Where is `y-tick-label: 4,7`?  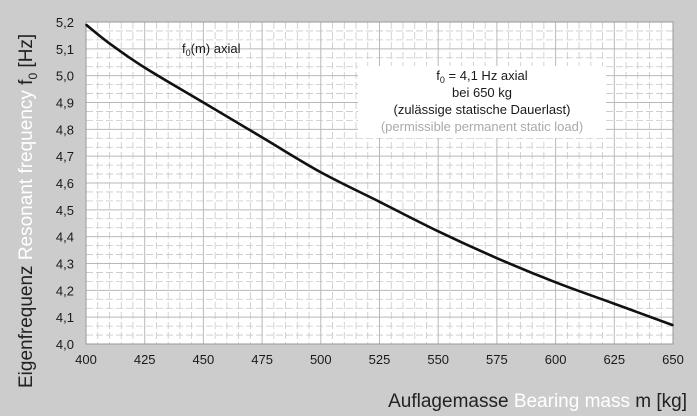
y-tick-label: 4,7 is located at coordinates (65, 156).